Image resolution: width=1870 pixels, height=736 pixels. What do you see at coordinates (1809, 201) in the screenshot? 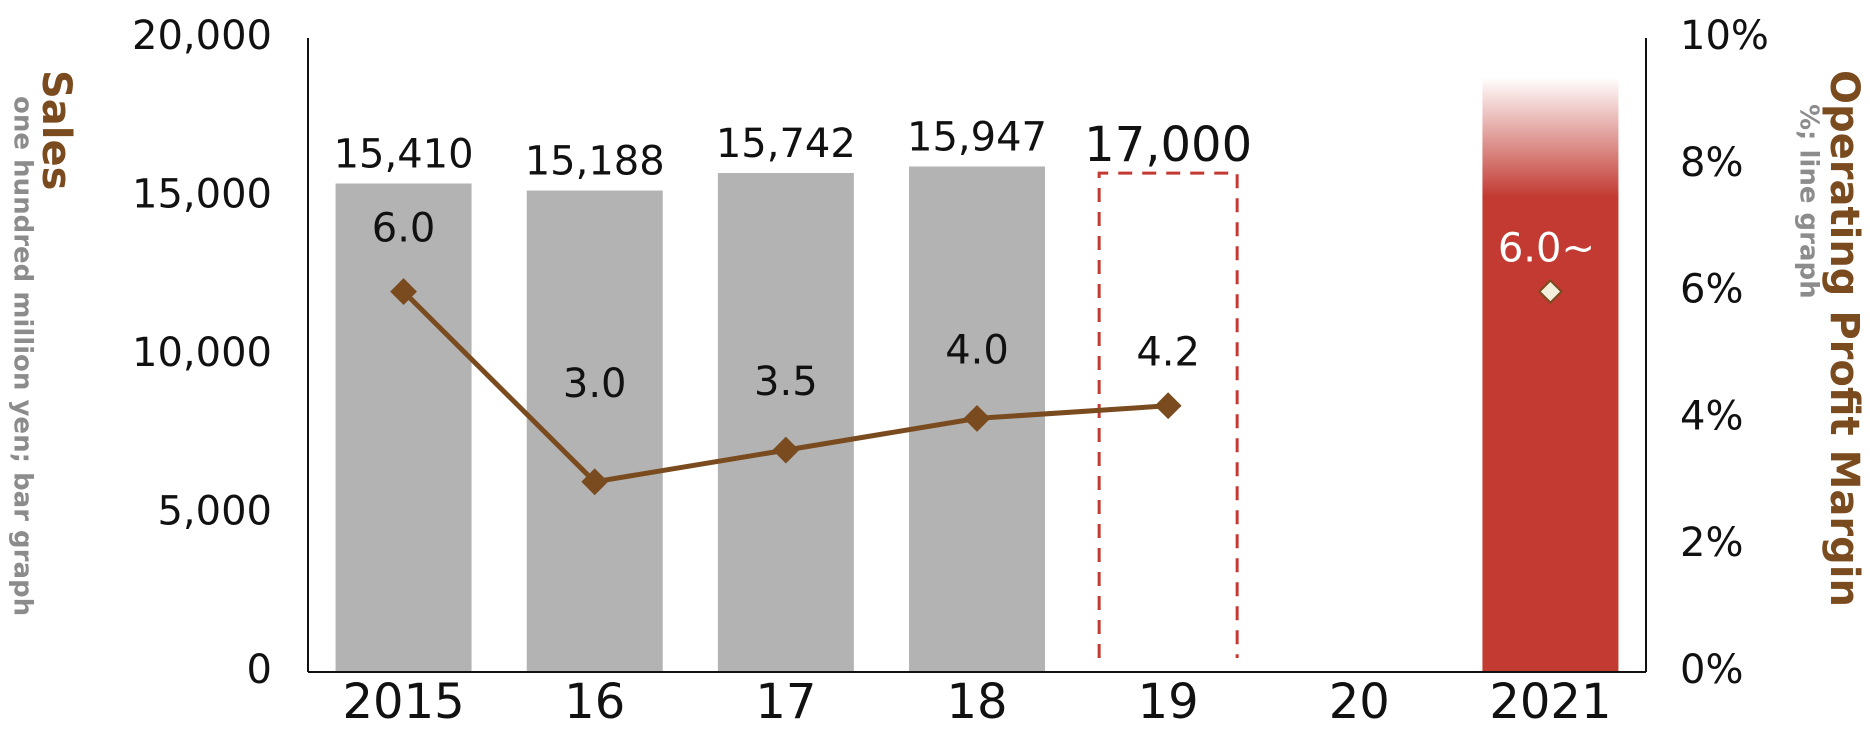
I see `right-axis-subtitle: %; line graph` at bounding box center [1809, 201].